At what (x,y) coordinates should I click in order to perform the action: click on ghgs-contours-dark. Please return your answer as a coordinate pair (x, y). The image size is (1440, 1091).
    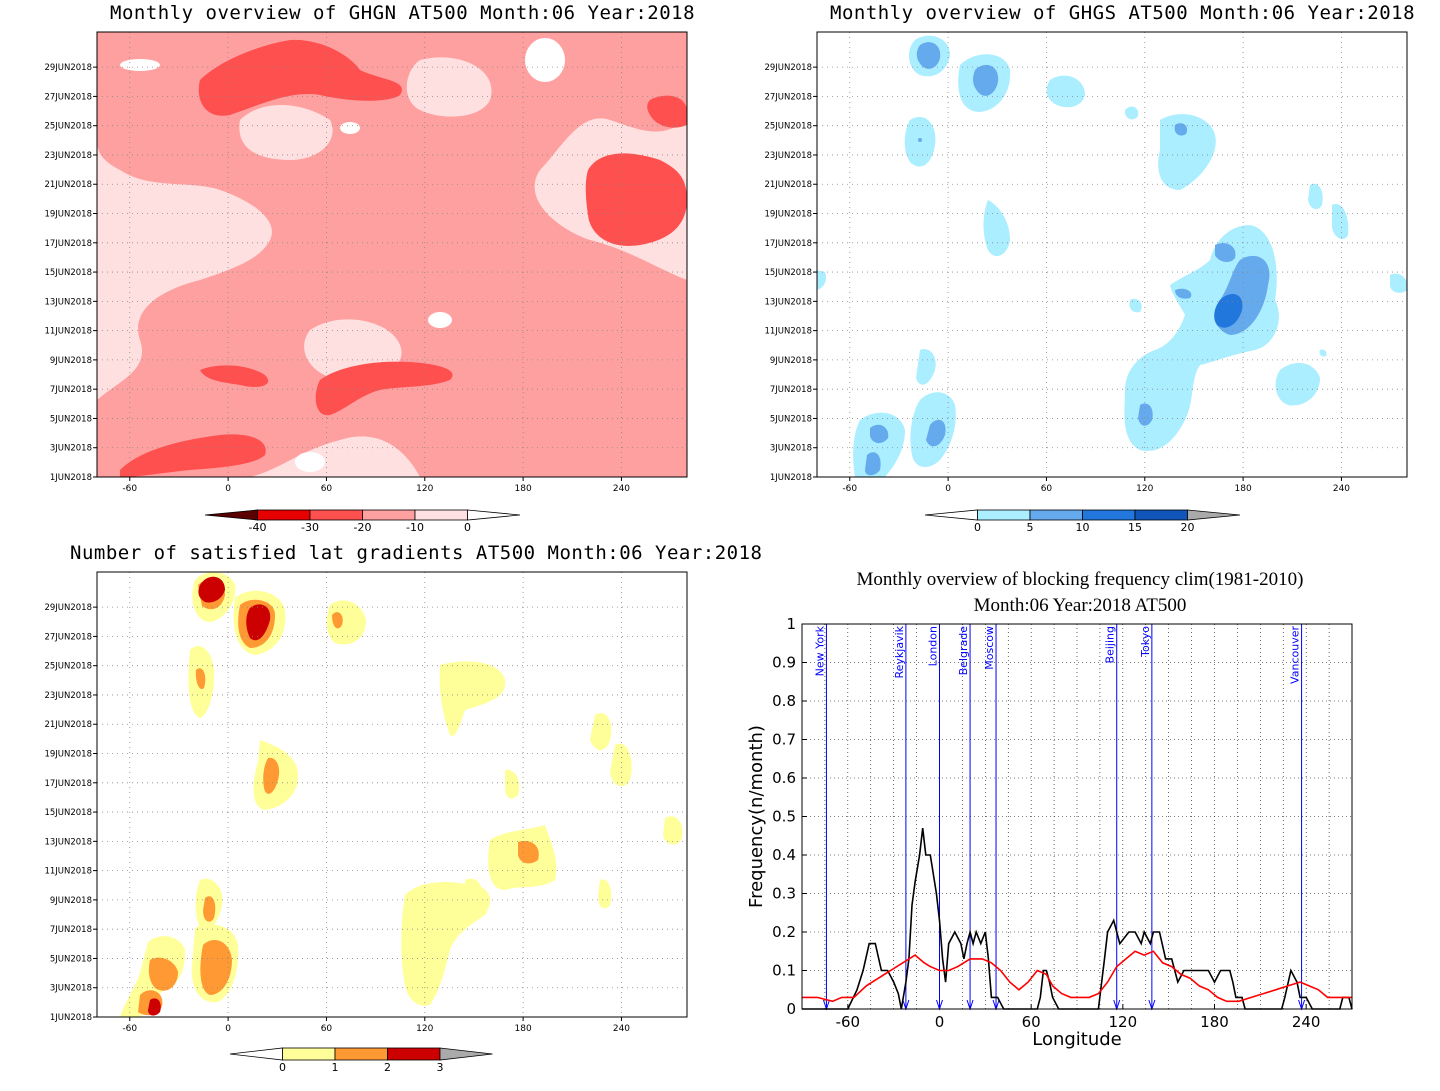
    Looking at the image, I should click on (1228, 311).